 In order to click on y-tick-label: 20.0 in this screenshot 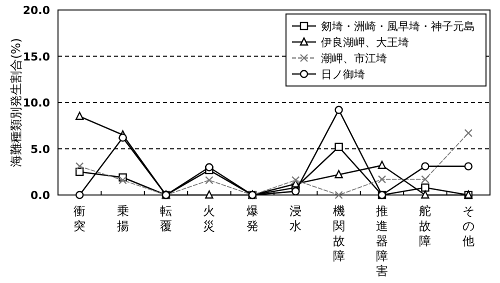, I will do `click(36, 10)`.